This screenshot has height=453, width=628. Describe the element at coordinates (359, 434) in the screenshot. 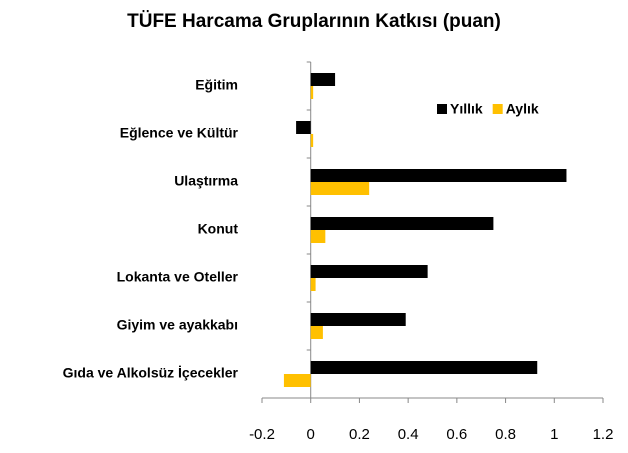

I see `x-tick-label: 0.2` at that location.